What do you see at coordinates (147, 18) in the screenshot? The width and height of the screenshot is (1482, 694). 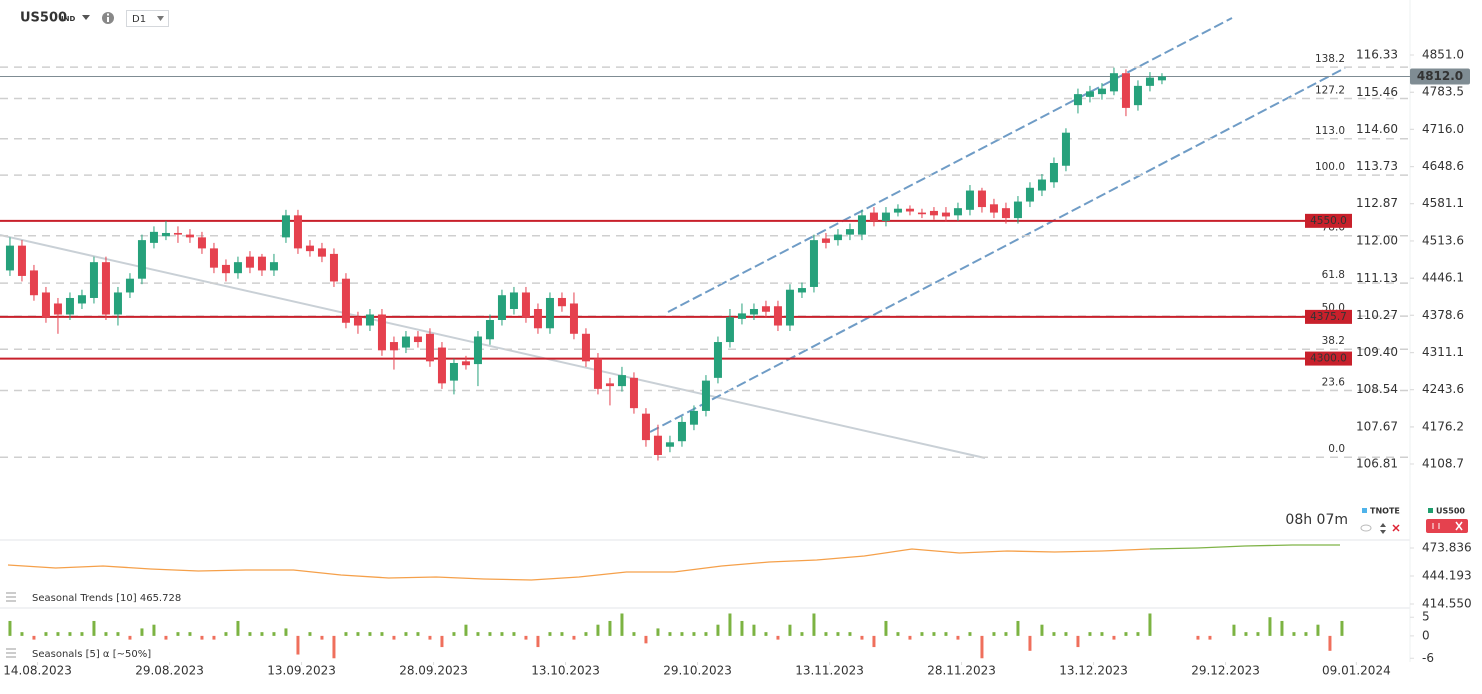 I see `timeframe-select` at bounding box center [147, 18].